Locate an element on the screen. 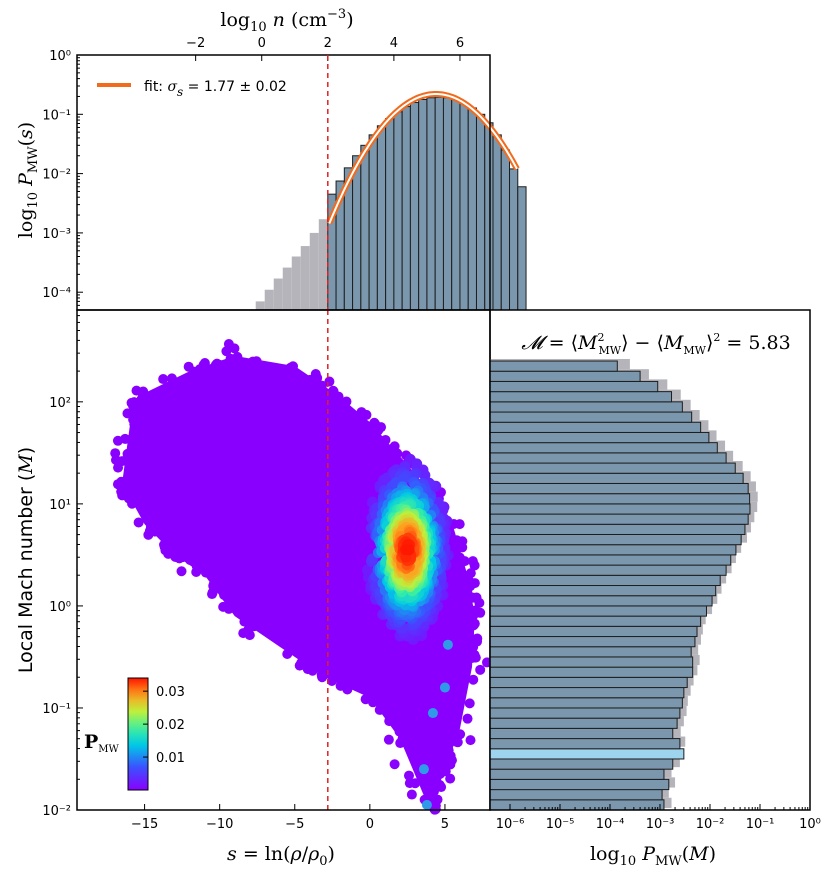 This screenshot has height=872, width=830. colorbar-tick-label: 0.03 is located at coordinates (170, 692).